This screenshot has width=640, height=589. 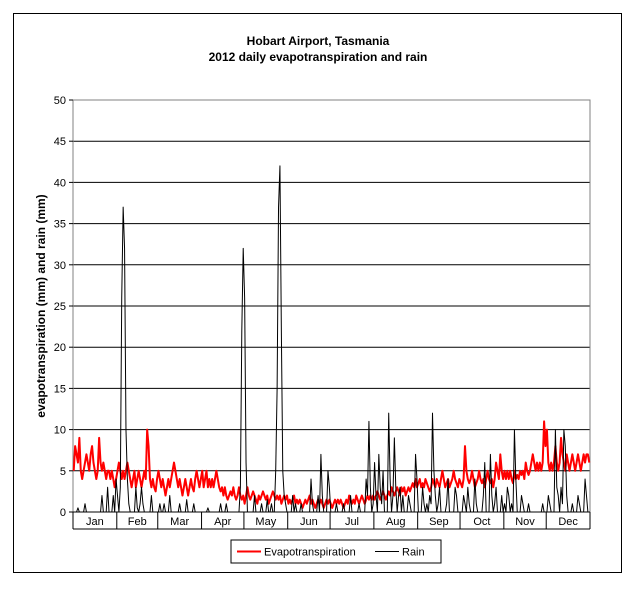 What do you see at coordinates (318, 57) in the screenshot?
I see `chart-subtitle: 2012 daily evapotranspiration and rain` at bounding box center [318, 57].